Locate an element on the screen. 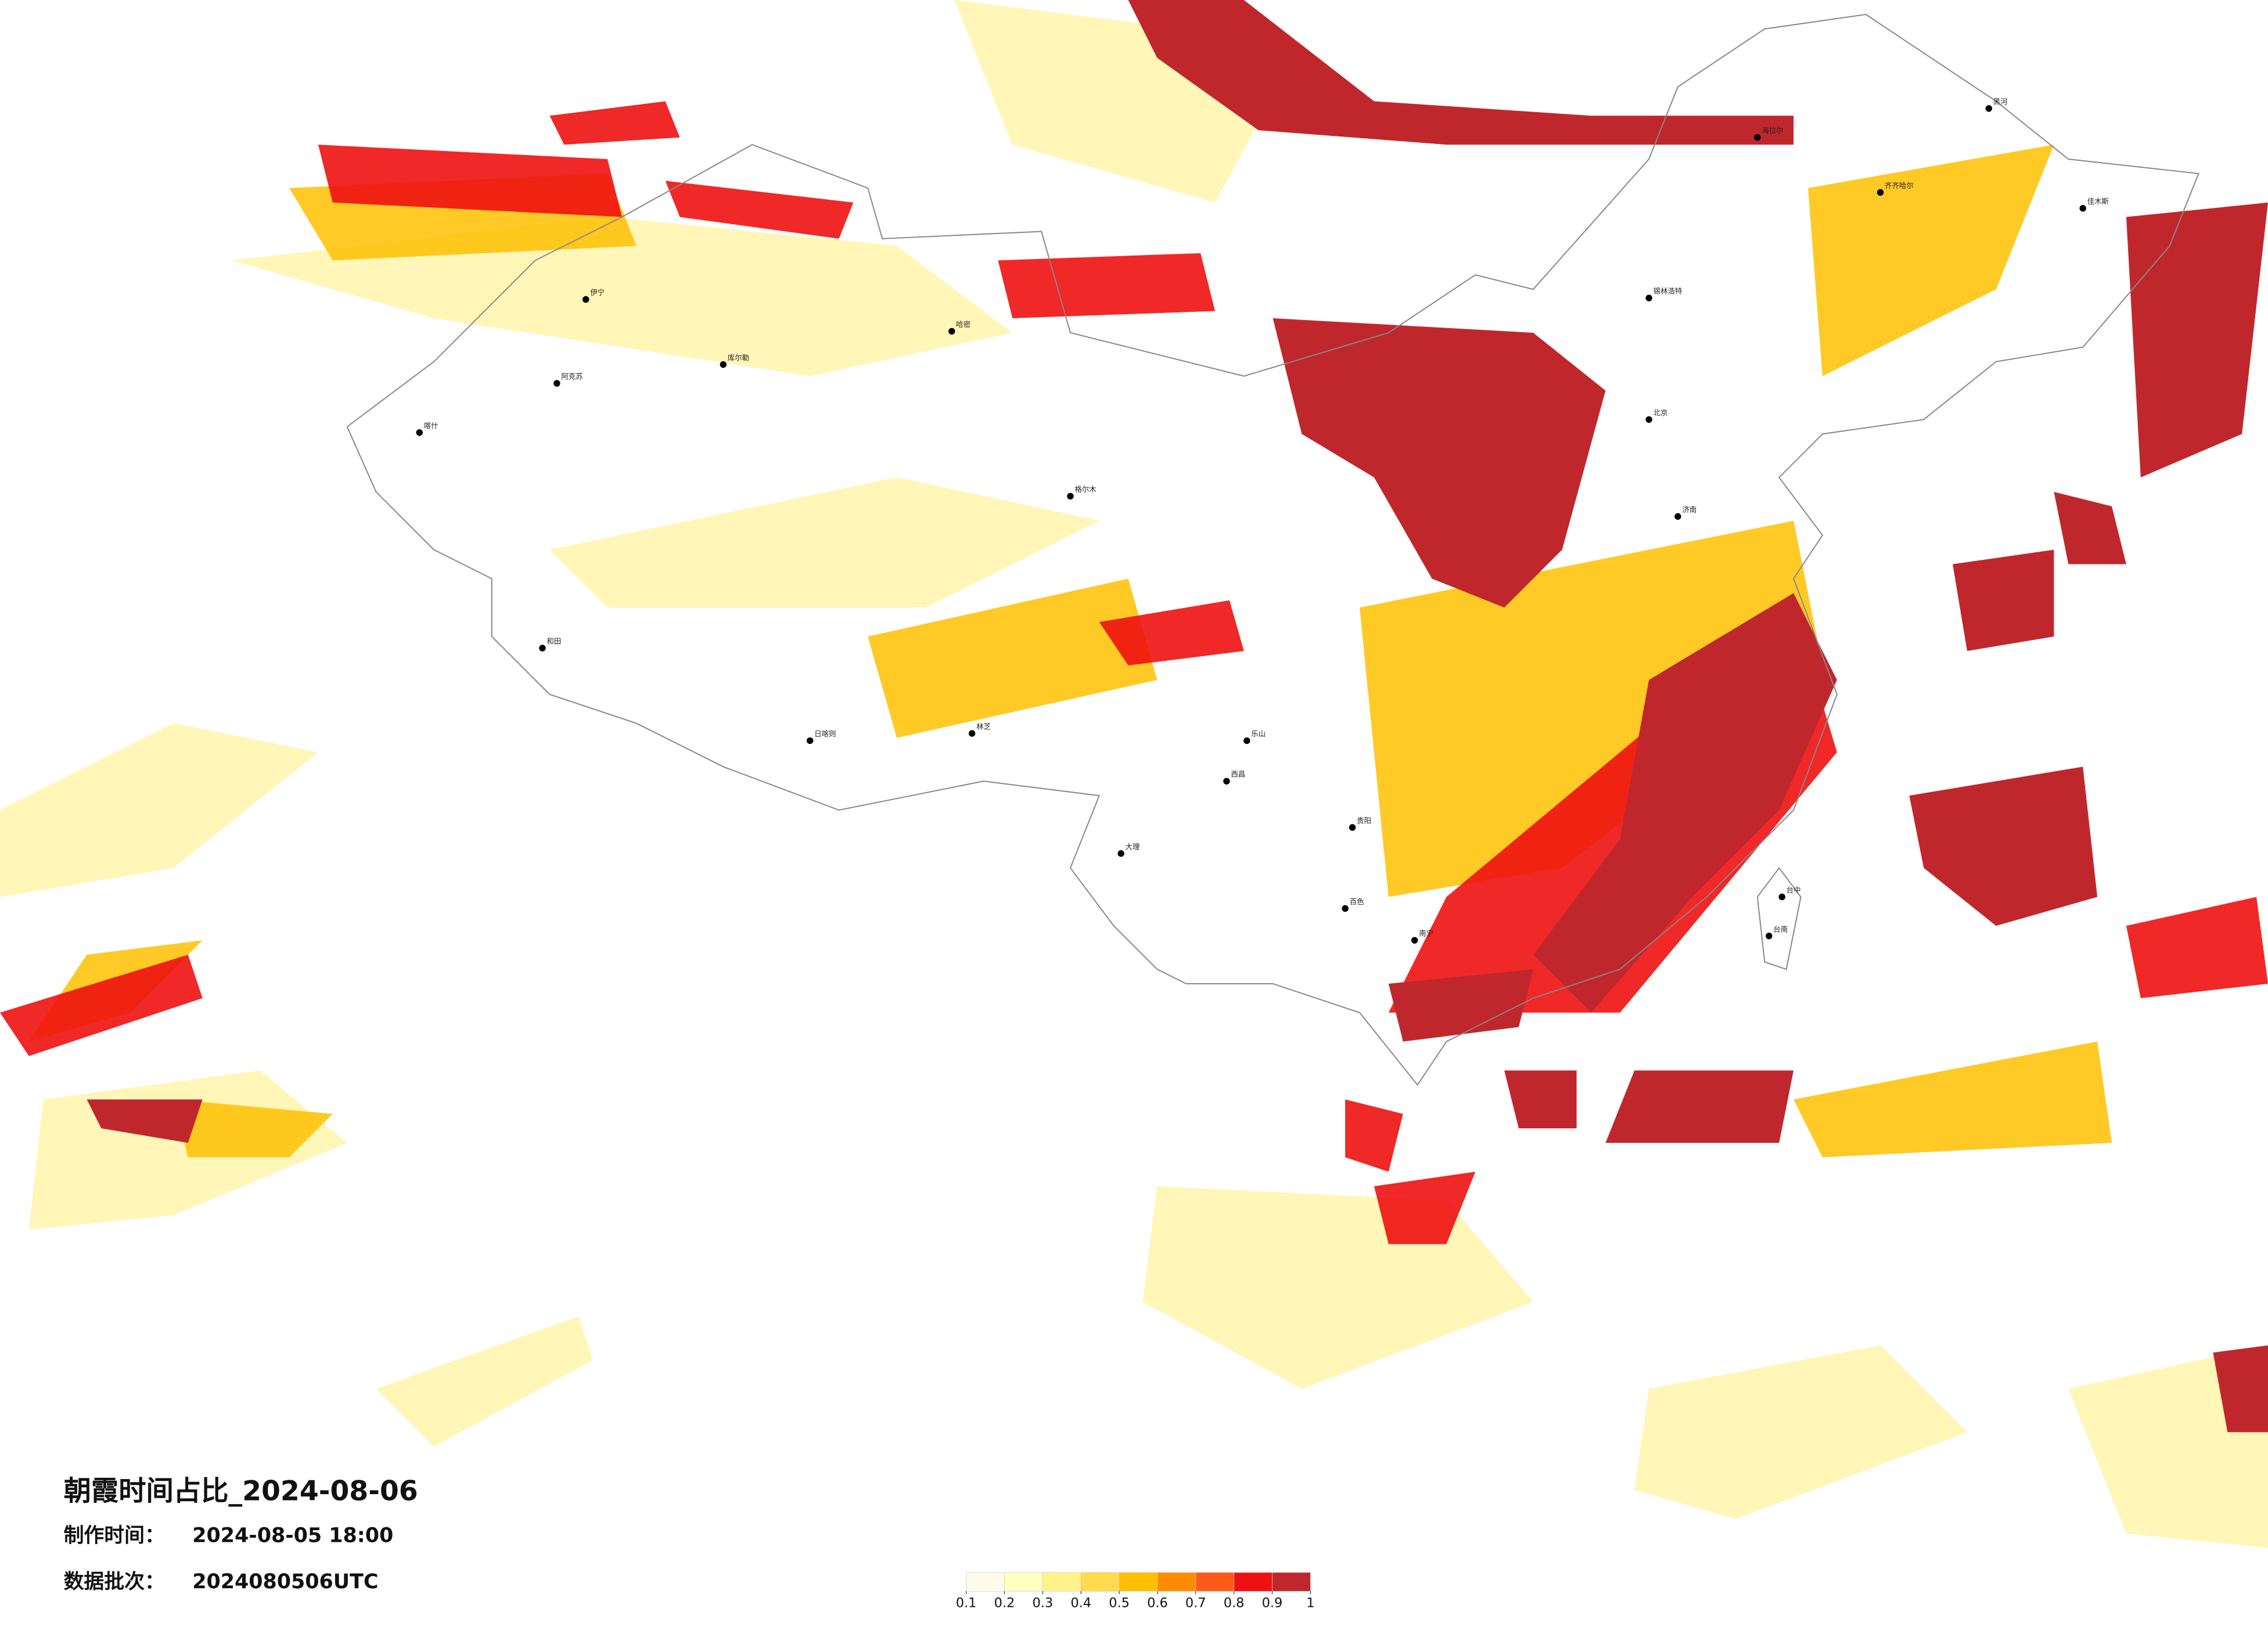 The image size is (2268, 1626). city-label: 北京 is located at coordinates (1661, 412).